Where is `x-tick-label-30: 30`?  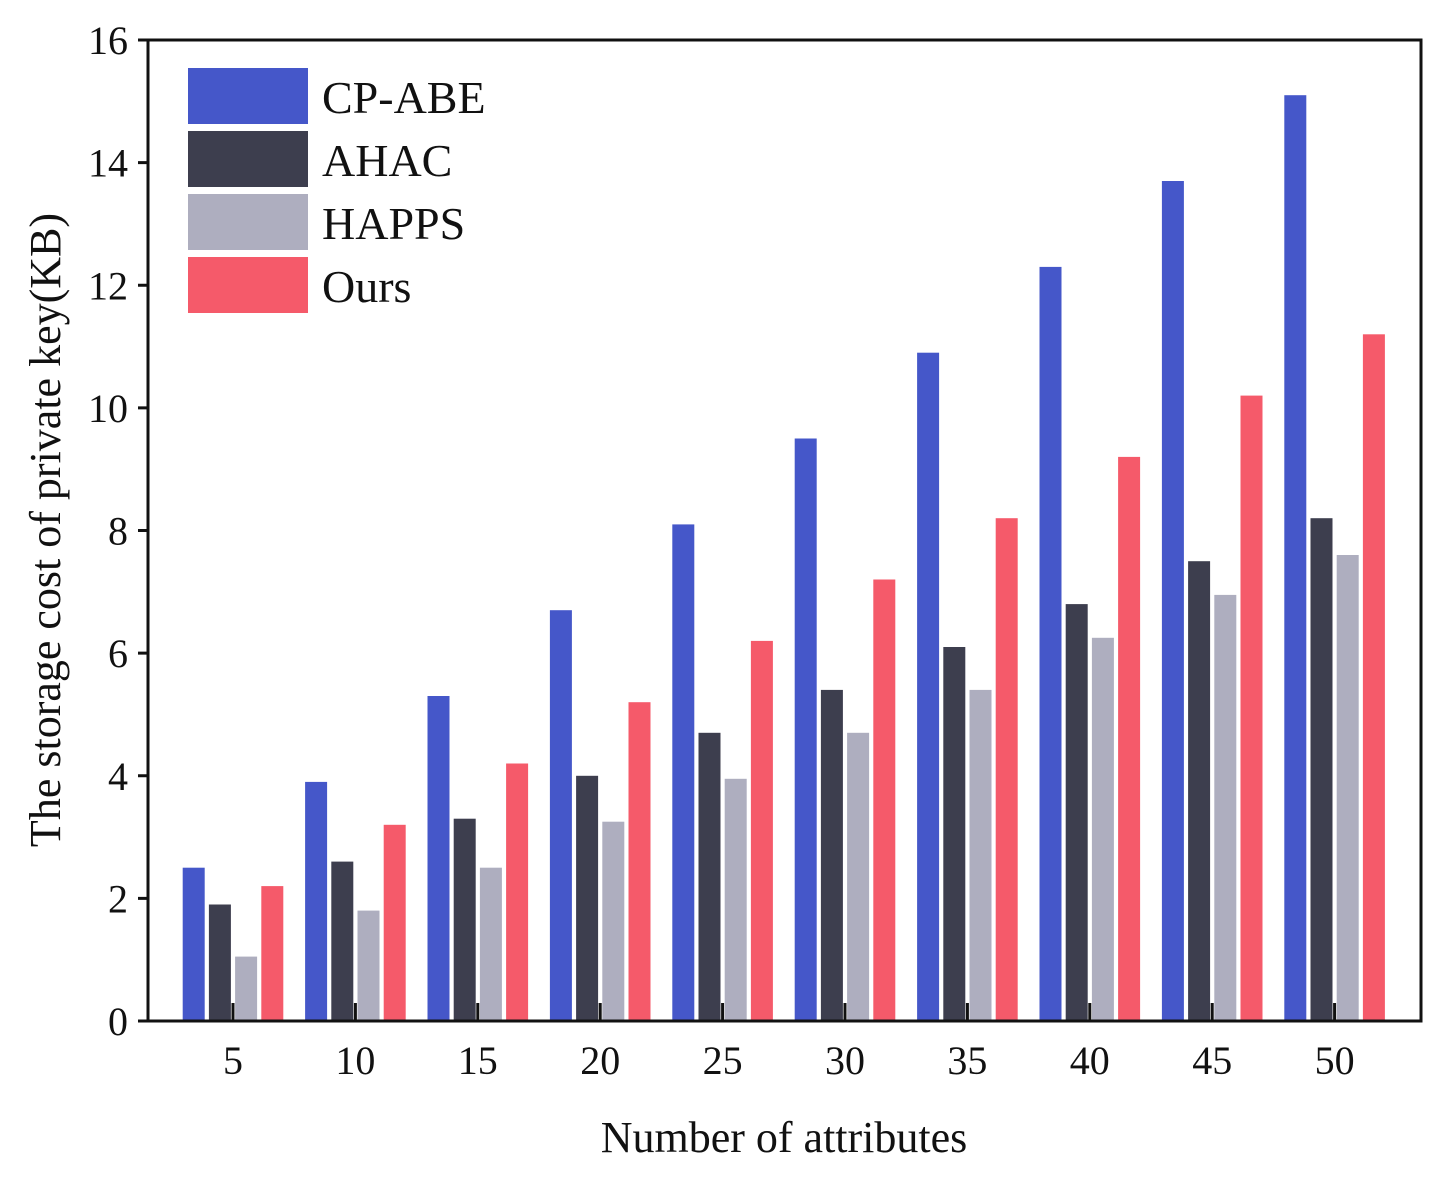
x-tick-label-30: 30 is located at coordinates (845, 1060).